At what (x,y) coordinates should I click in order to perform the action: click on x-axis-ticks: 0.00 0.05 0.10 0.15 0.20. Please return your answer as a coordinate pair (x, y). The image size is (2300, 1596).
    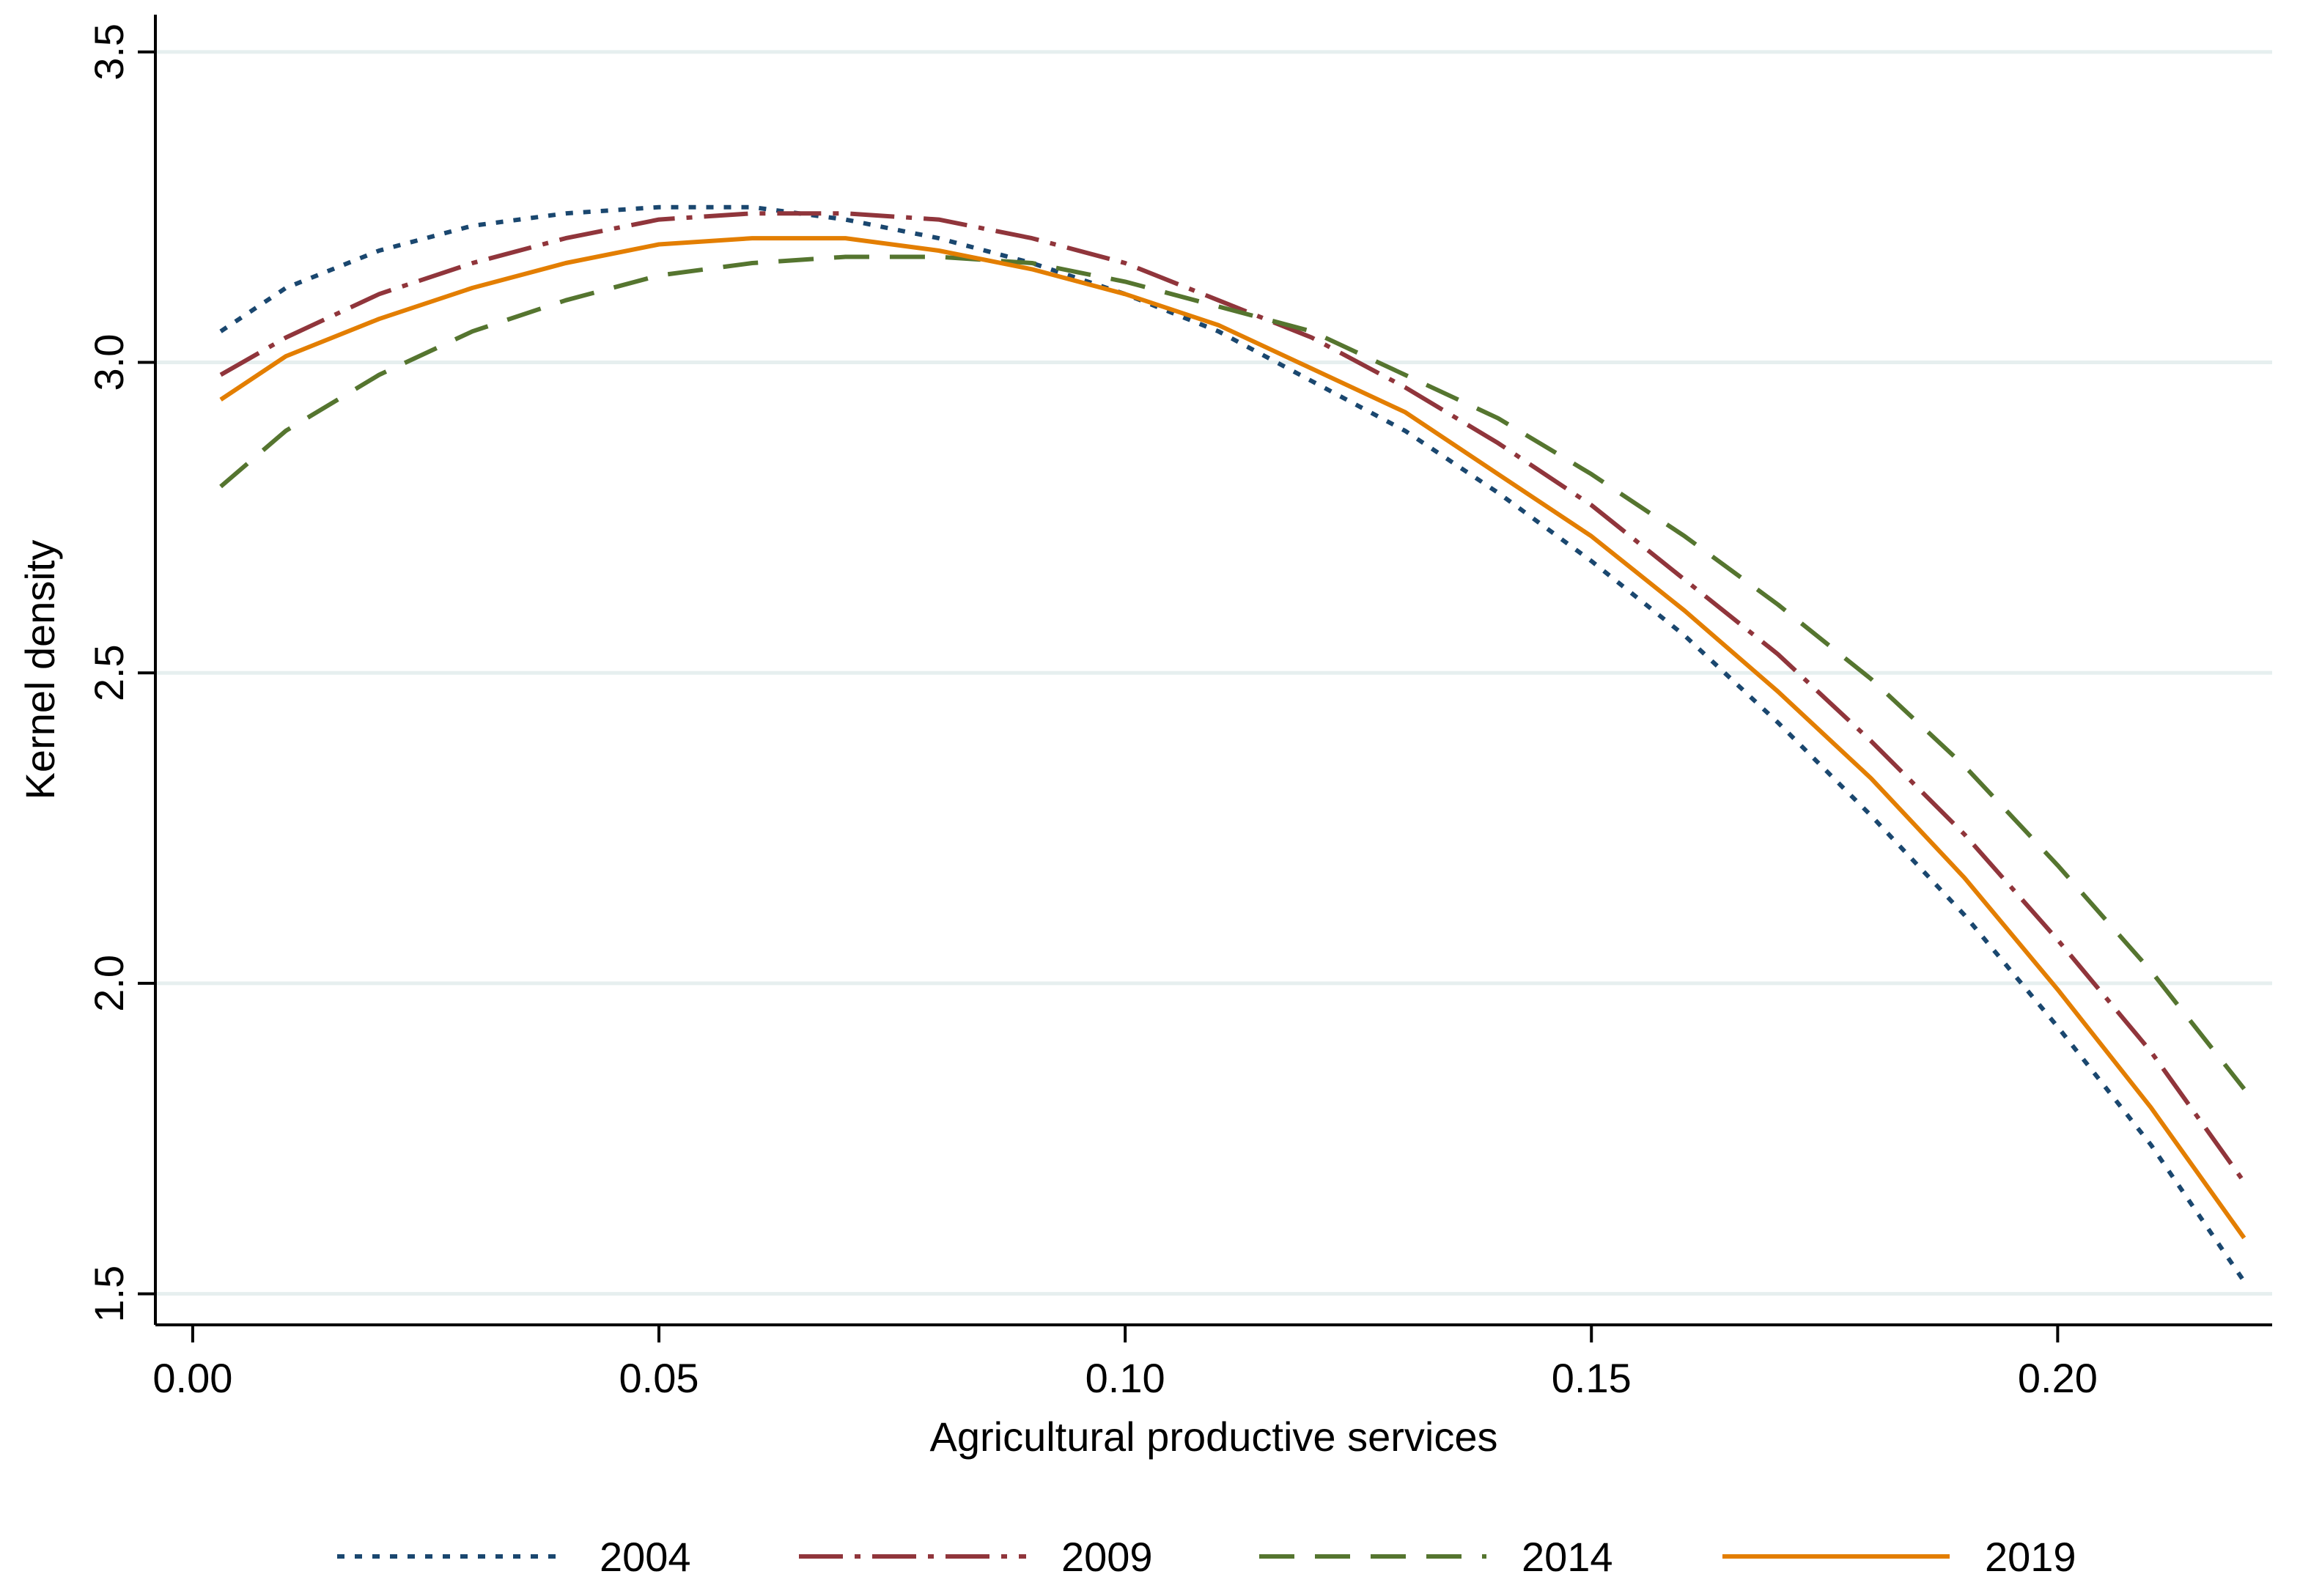
    Looking at the image, I should click on (1125, 1363).